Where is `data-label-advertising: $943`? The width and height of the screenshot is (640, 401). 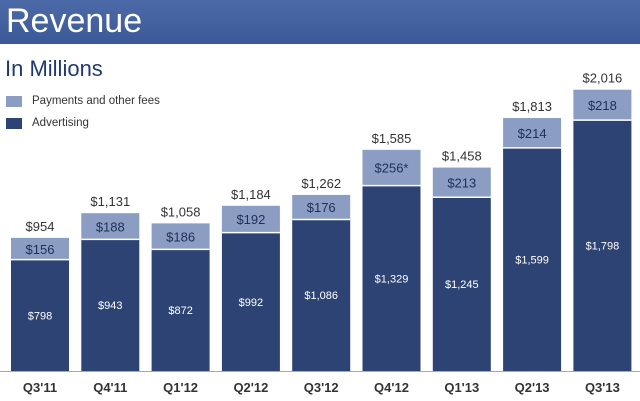
data-label-advertising: $943 is located at coordinates (110, 306).